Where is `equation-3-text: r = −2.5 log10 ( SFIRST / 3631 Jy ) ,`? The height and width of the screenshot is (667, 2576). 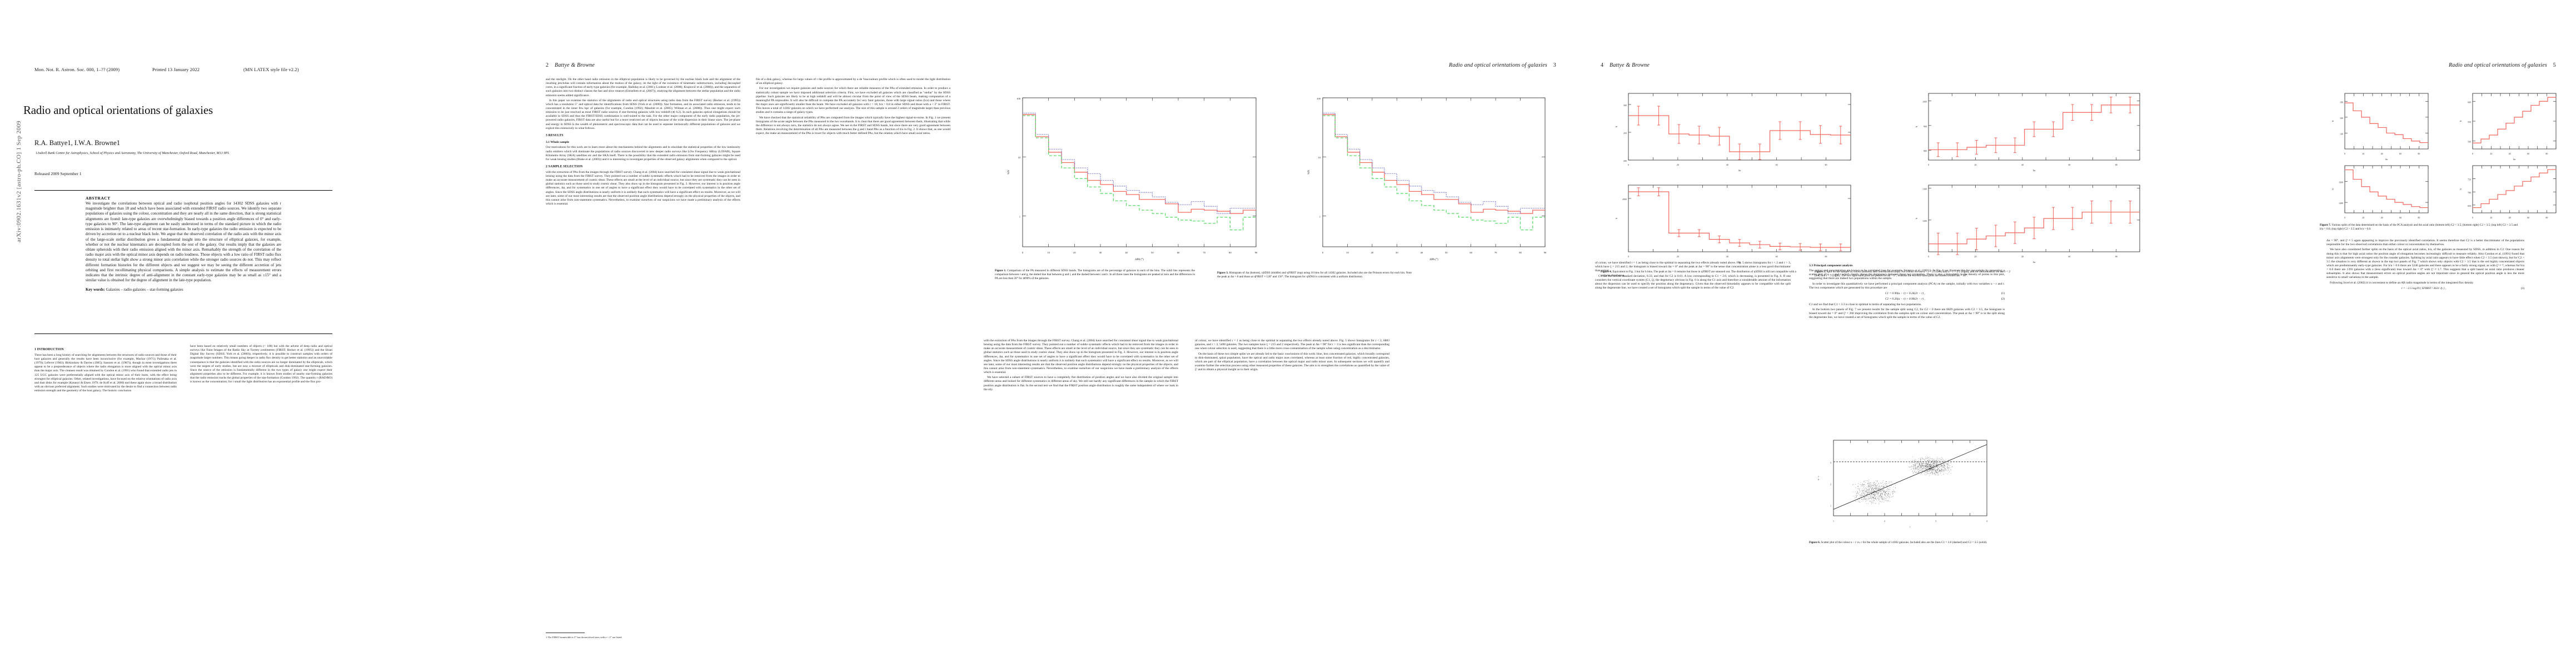
equation-3-text: r = −2.5 log10 ( SFIRST / 3631 Jy ) , is located at coordinates (2424, 288).